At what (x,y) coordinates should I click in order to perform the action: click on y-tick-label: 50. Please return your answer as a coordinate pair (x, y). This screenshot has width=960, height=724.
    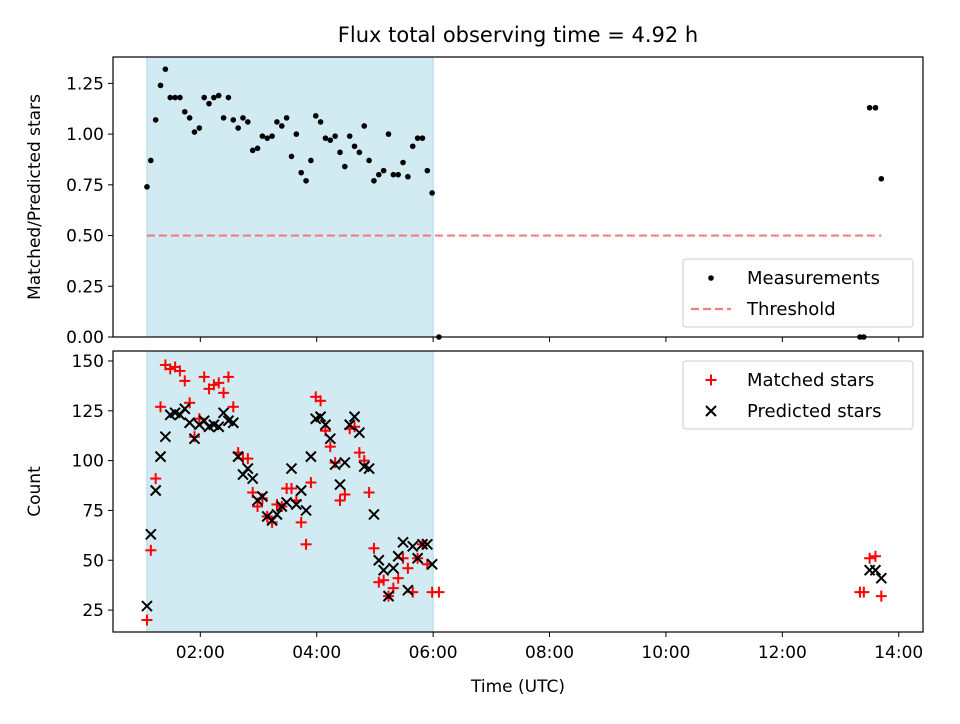
    Looking at the image, I should click on (93, 561).